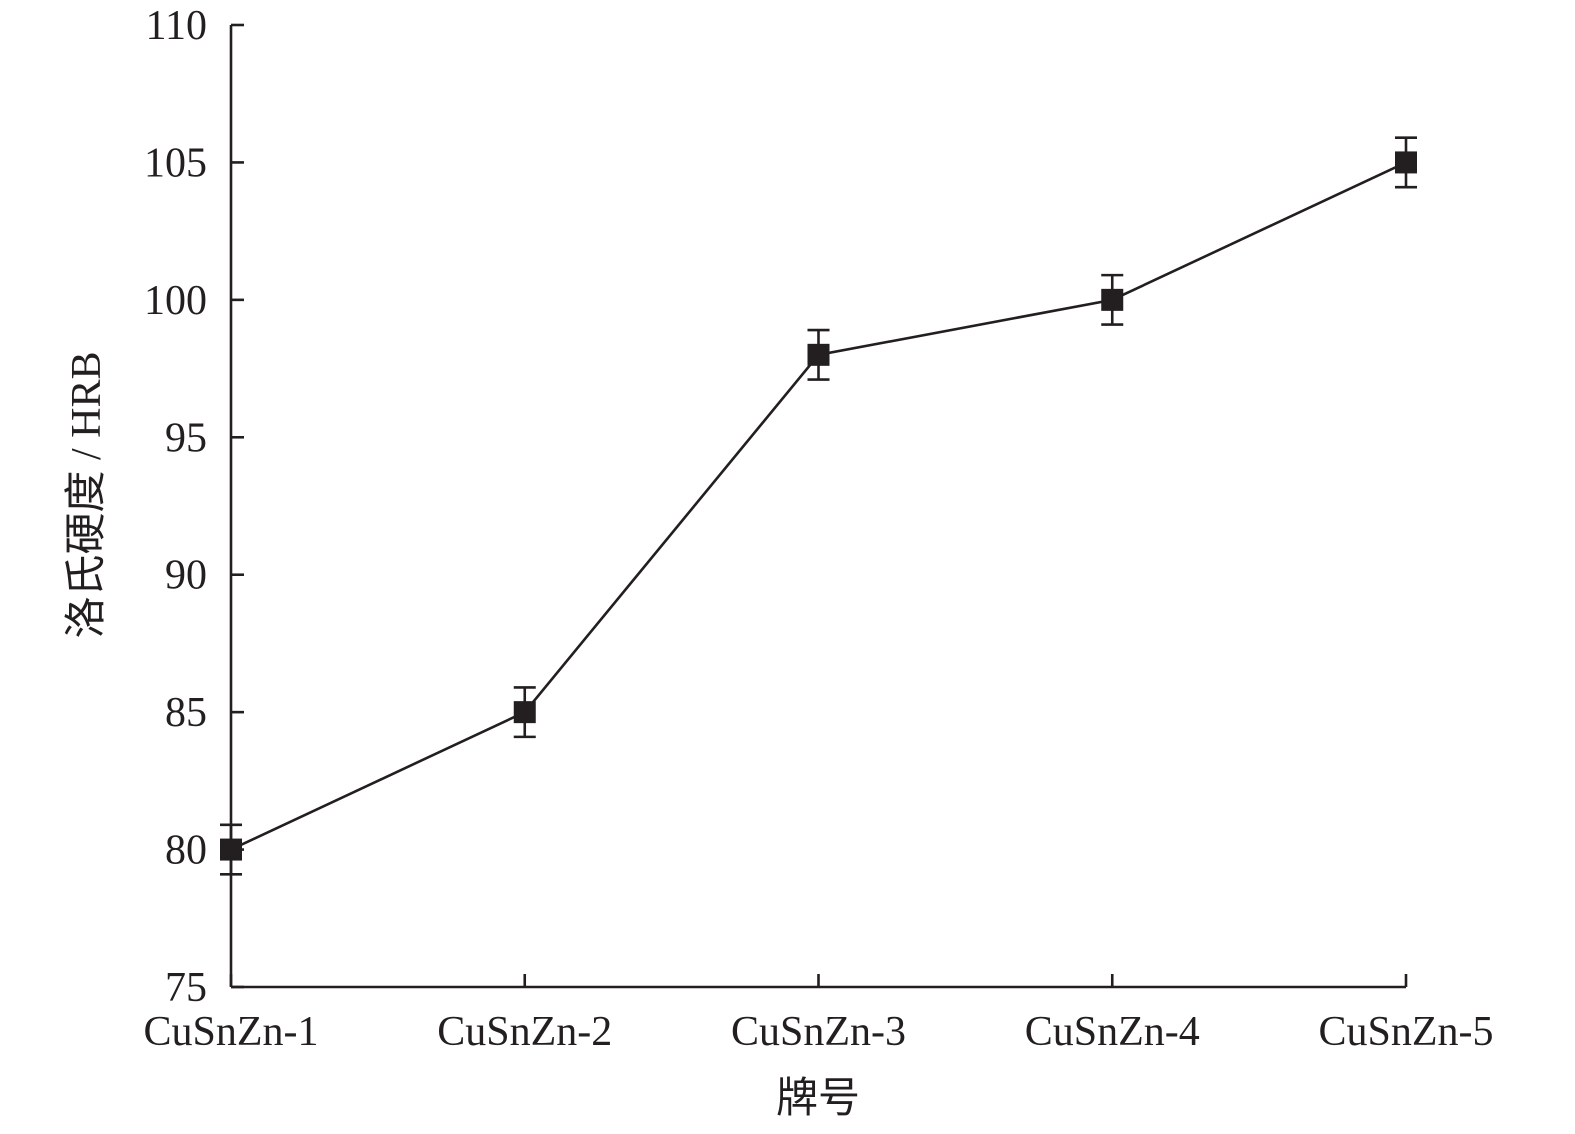  I want to click on y-tick-label: 90, so click(186, 576).